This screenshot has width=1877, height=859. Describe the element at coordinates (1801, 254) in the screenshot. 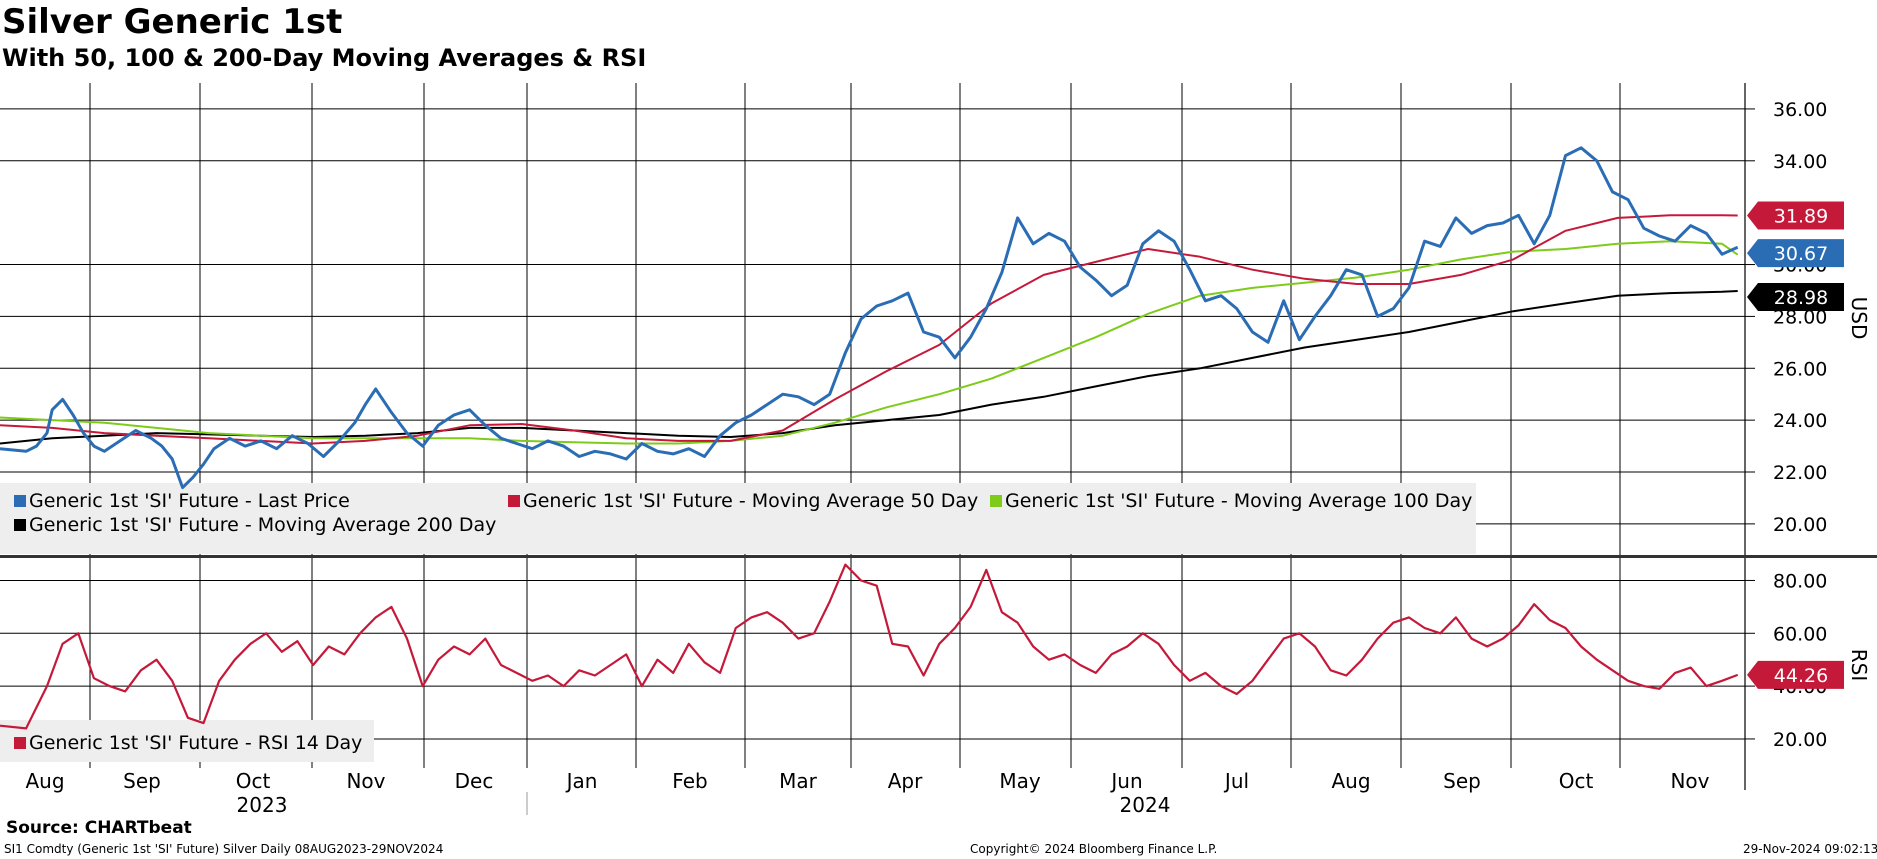

I see `price-value-tag: 30.67` at that location.